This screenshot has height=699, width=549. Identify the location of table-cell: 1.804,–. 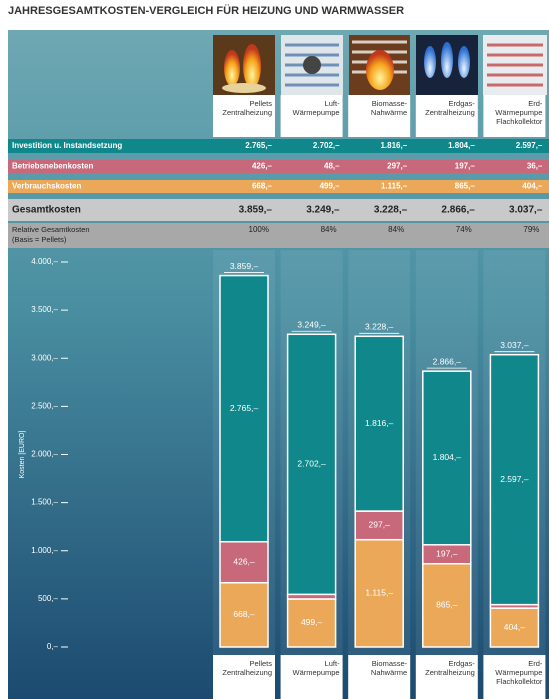
(461, 145).